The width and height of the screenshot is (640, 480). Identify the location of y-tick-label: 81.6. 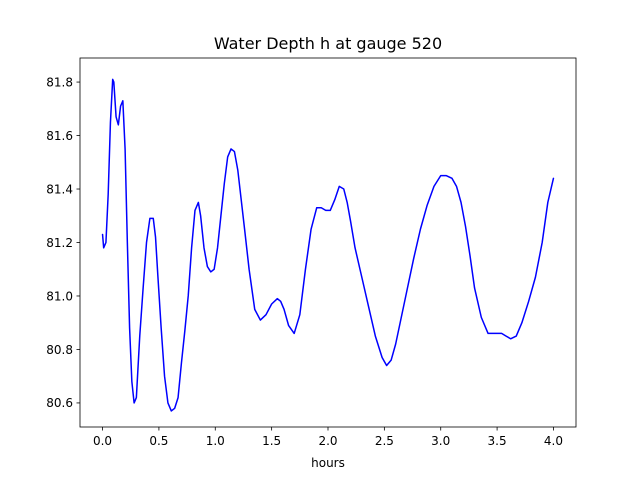
(59, 136).